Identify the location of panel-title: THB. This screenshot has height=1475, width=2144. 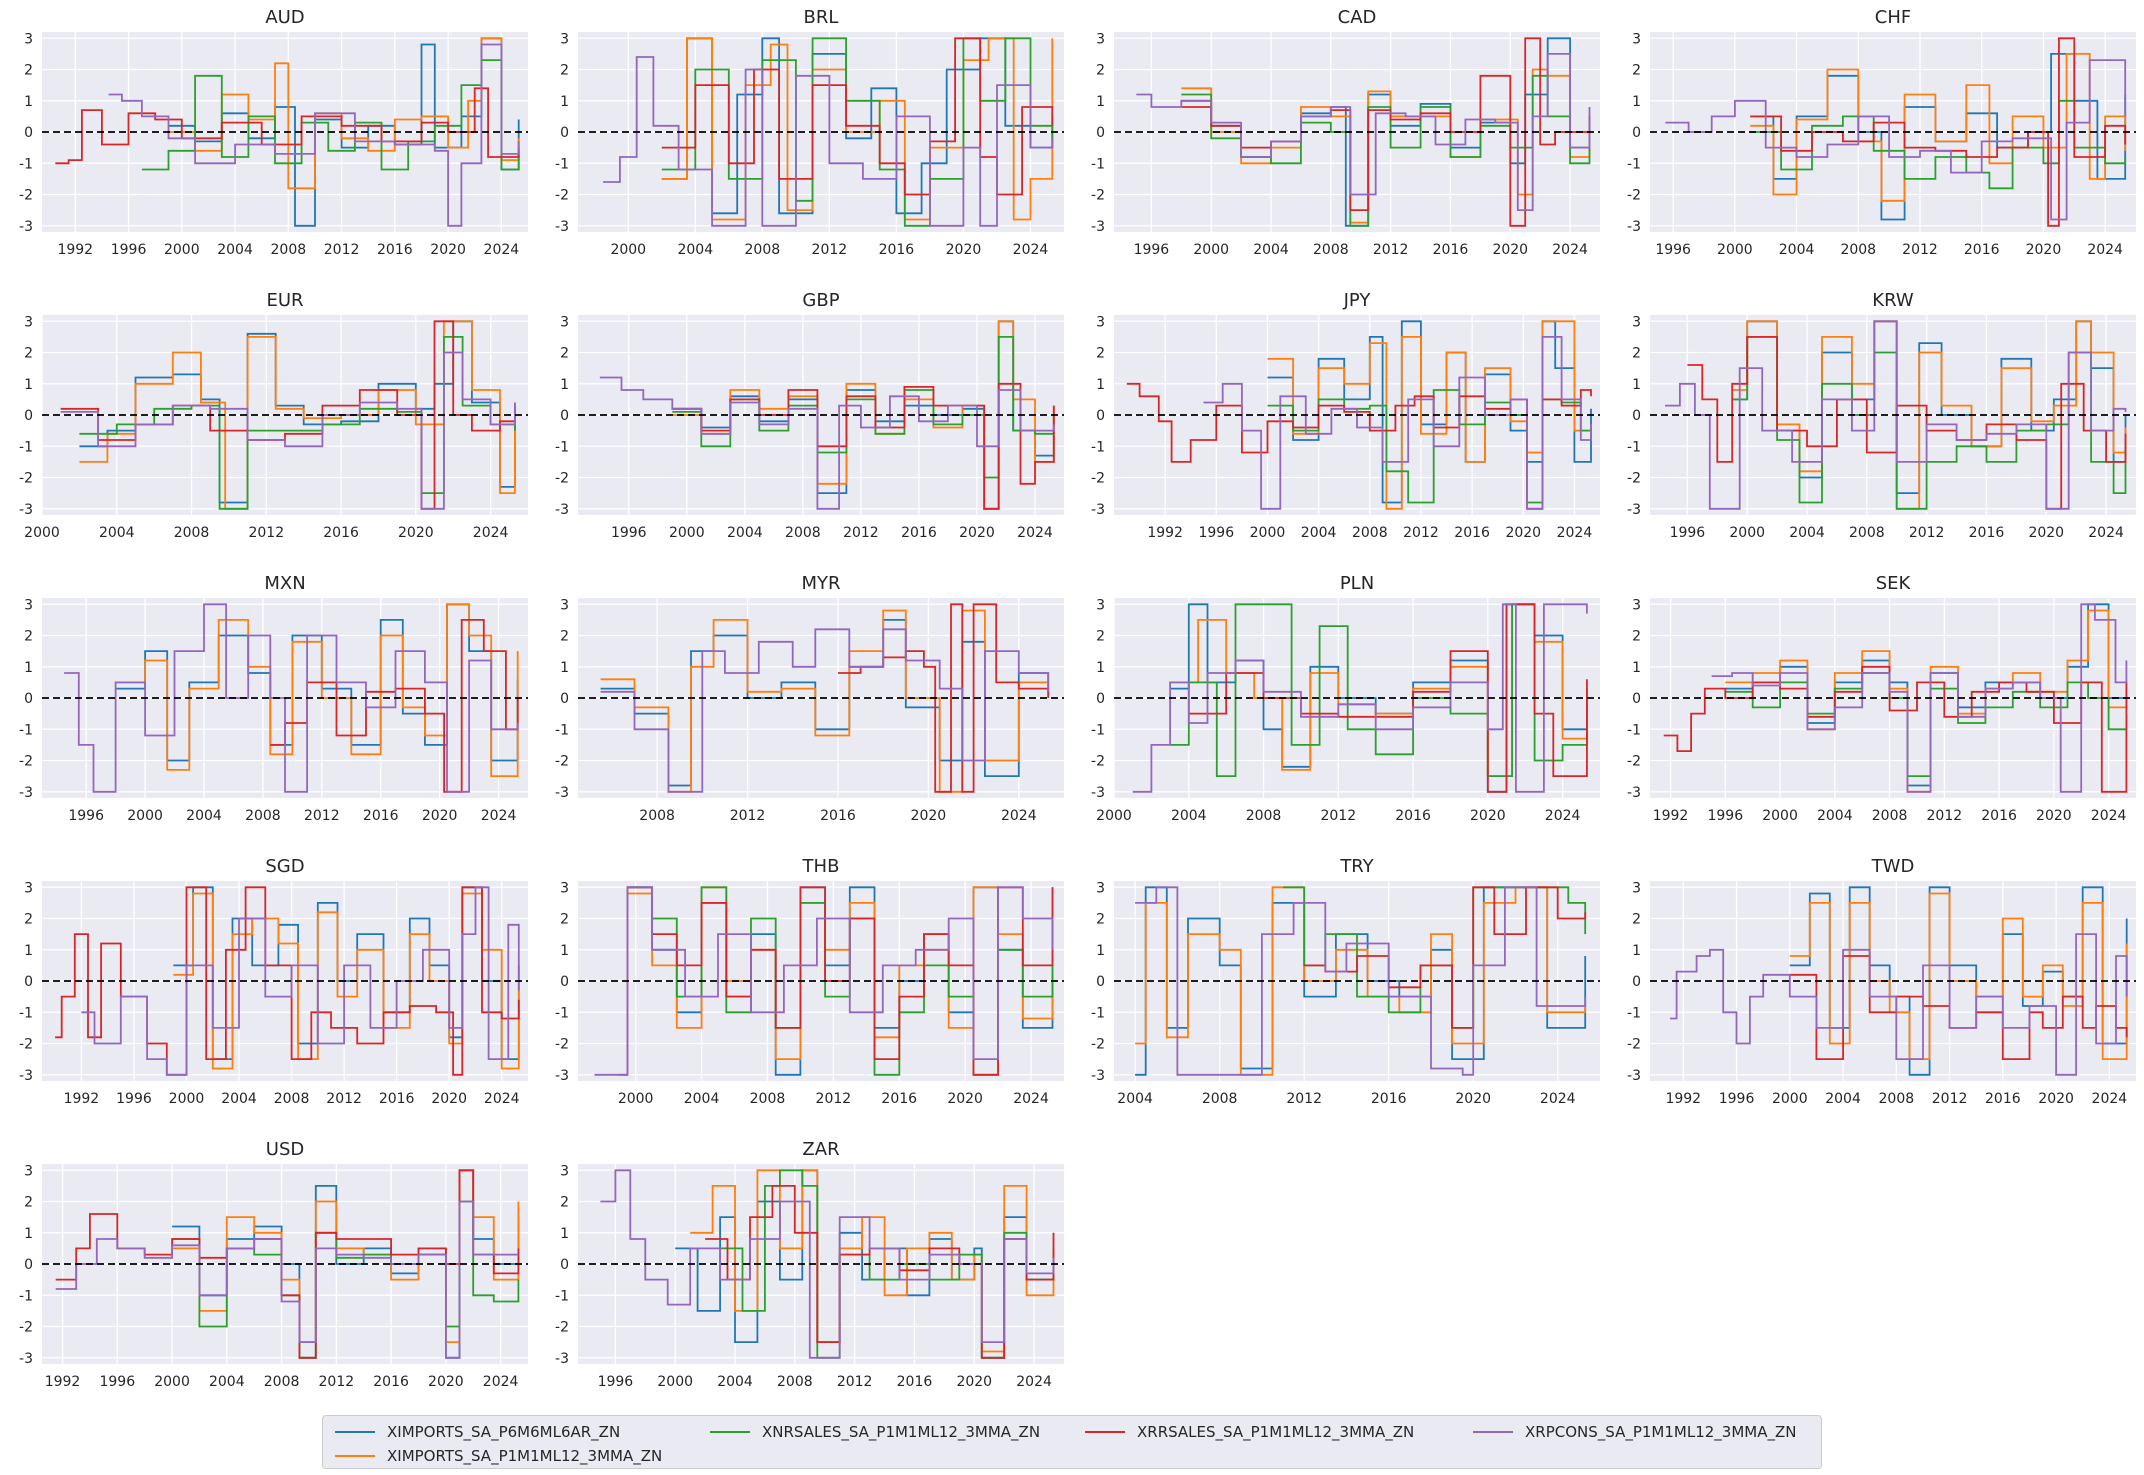
(821, 866).